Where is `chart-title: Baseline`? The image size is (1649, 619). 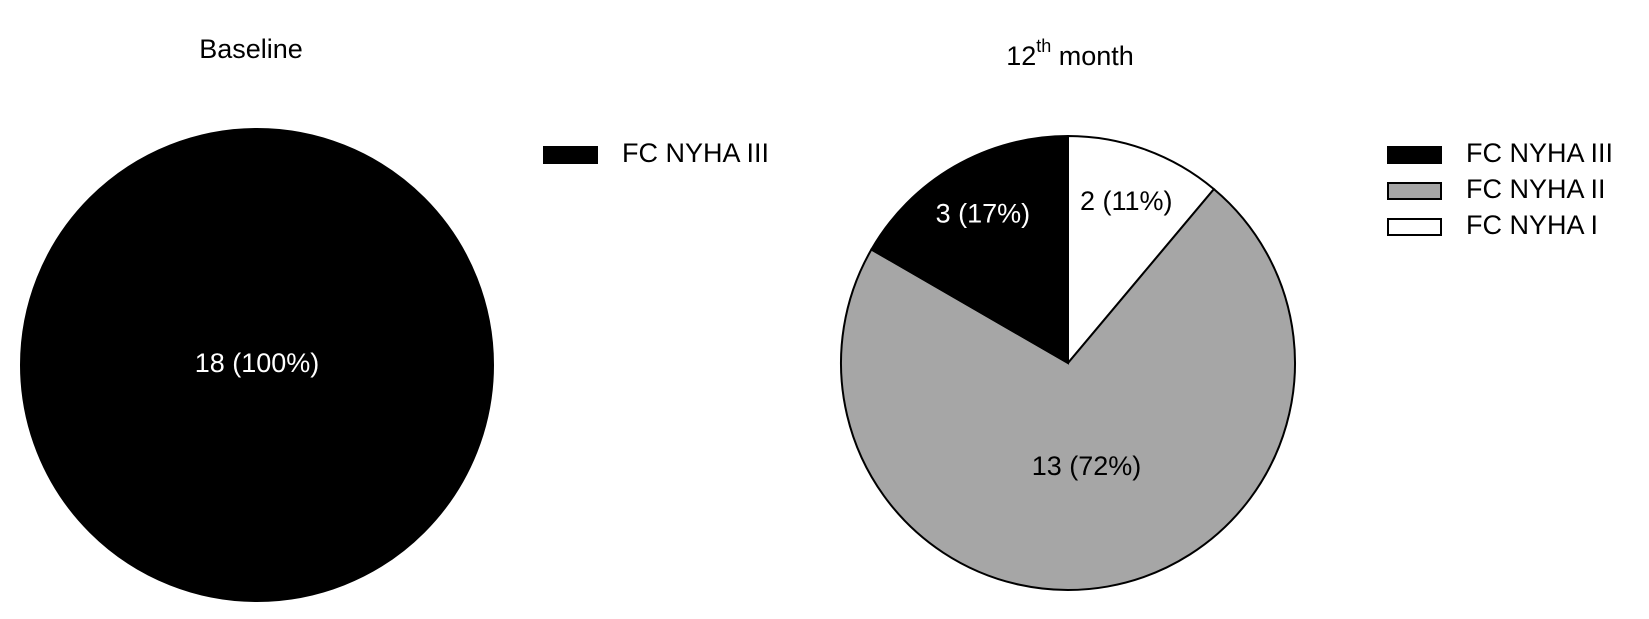
chart-title: Baseline is located at coordinates (251, 49).